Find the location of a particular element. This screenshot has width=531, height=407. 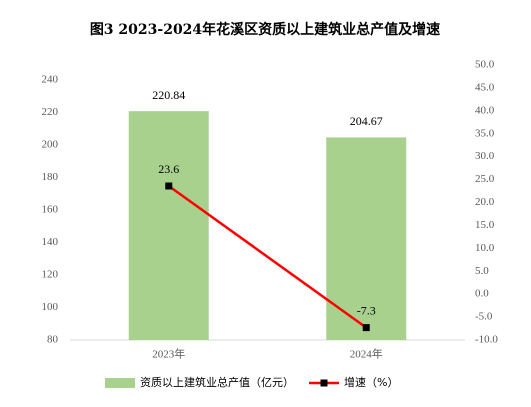

y2-tick-label: -10.0 is located at coordinates (486, 340).